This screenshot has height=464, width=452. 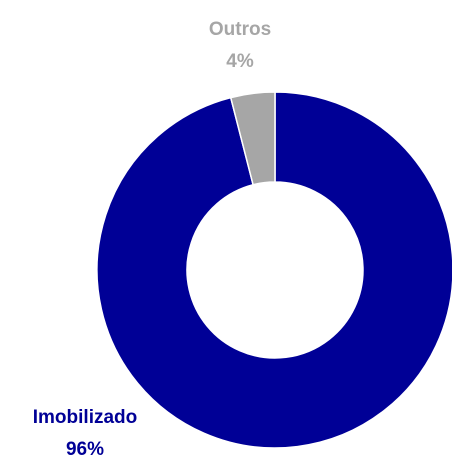 What do you see at coordinates (252, 138) in the screenshot?
I see `donut-segment` at bounding box center [252, 138].